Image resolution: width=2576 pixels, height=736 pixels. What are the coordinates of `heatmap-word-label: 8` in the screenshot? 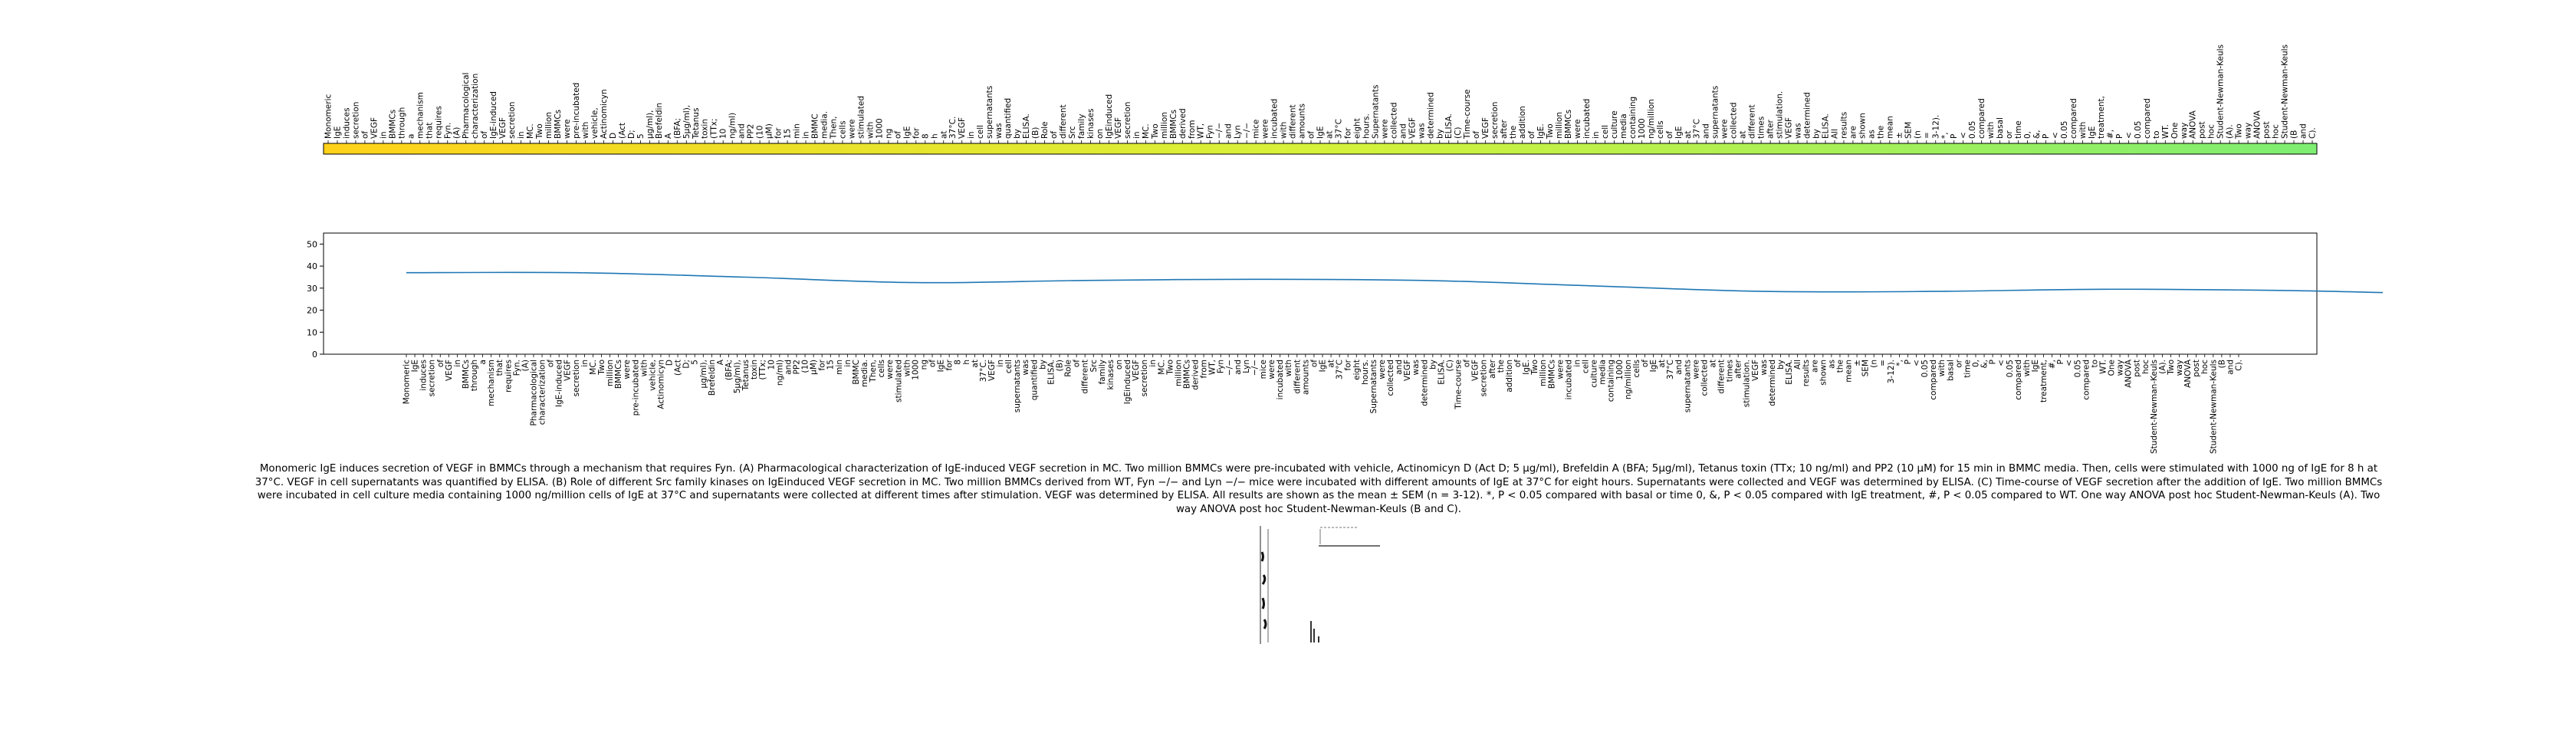 It's located at (925, 136).